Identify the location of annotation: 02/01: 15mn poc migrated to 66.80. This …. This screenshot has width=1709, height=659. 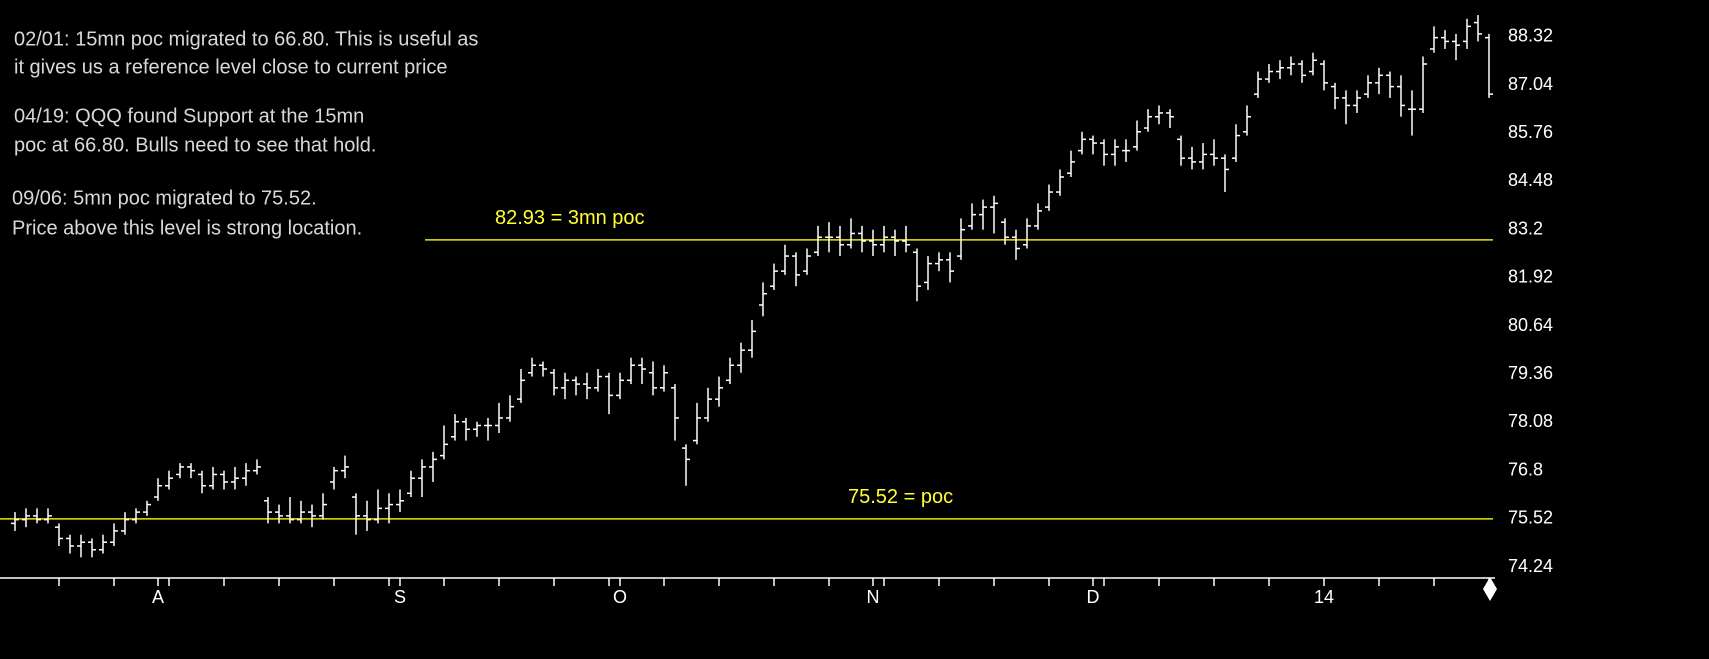
(246, 39).